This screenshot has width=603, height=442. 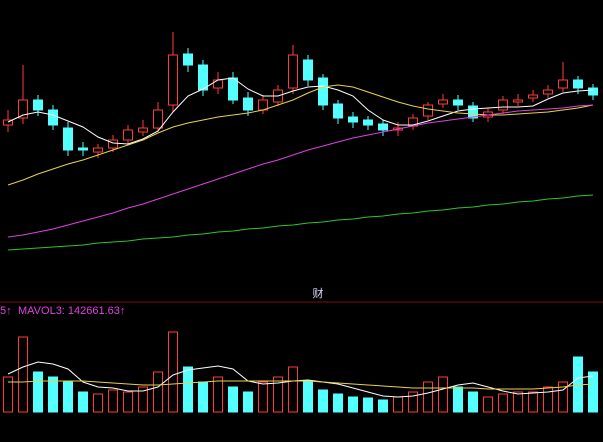 I want to click on annotation: 财, so click(x=318, y=293).